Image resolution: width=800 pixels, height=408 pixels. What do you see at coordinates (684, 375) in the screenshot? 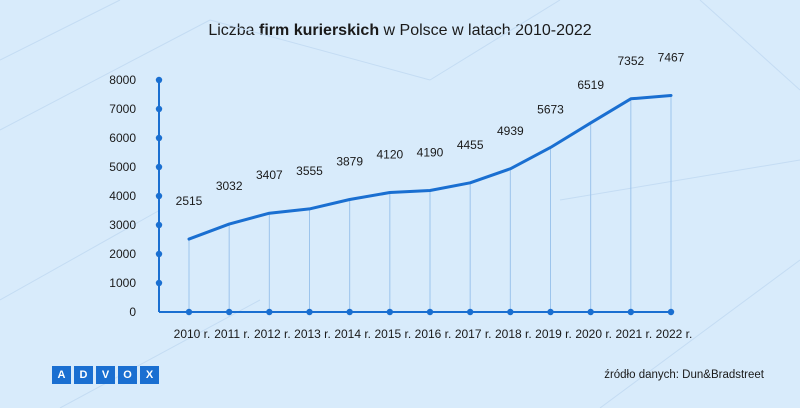
I see `source-note: źródło danych: Dun&Bradstreet` at bounding box center [684, 375].